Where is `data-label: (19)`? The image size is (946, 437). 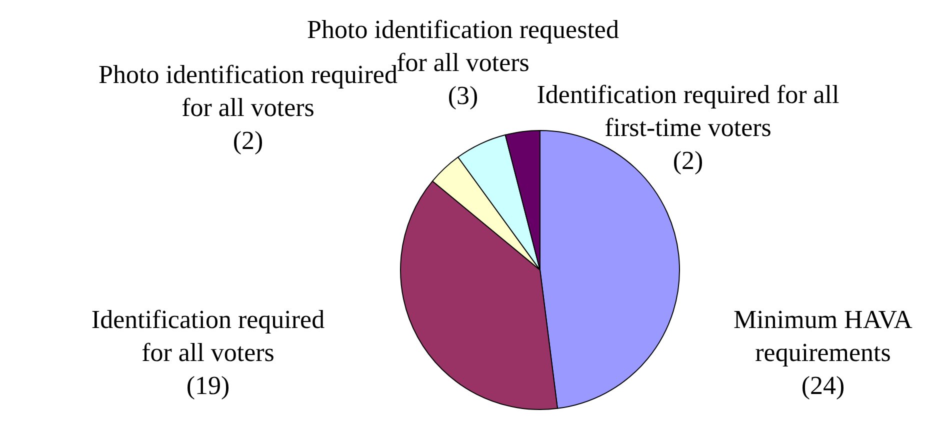 data-label: (19) is located at coordinates (208, 385).